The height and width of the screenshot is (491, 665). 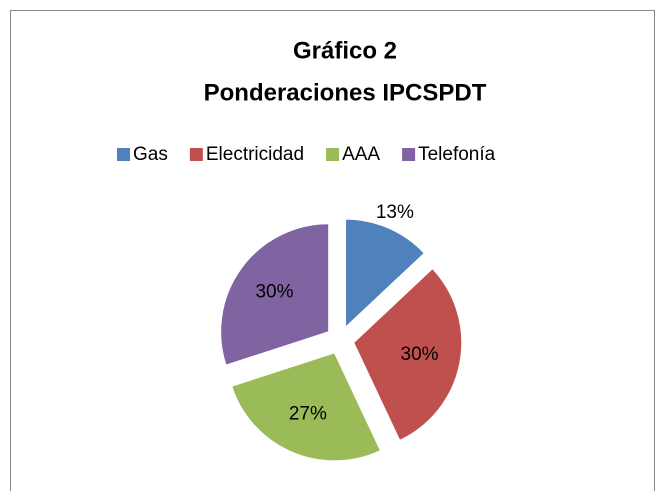 What do you see at coordinates (345, 92) in the screenshot?
I see `chart-title: Ponderaciones IPCSPDT` at bounding box center [345, 92].